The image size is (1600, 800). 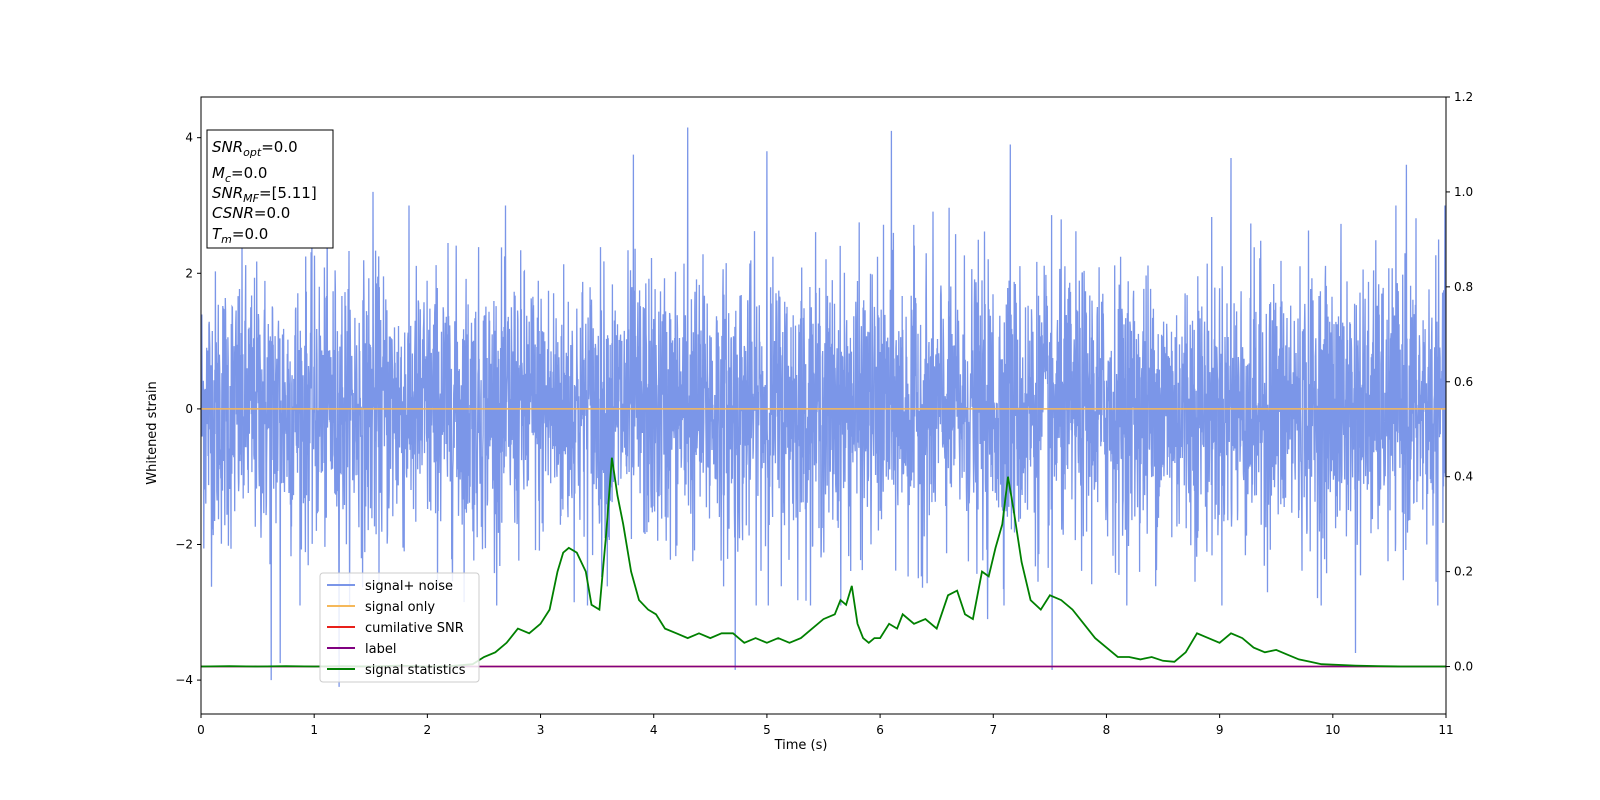 I want to click on x-tick-label: 0, so click(x=201, y=730).